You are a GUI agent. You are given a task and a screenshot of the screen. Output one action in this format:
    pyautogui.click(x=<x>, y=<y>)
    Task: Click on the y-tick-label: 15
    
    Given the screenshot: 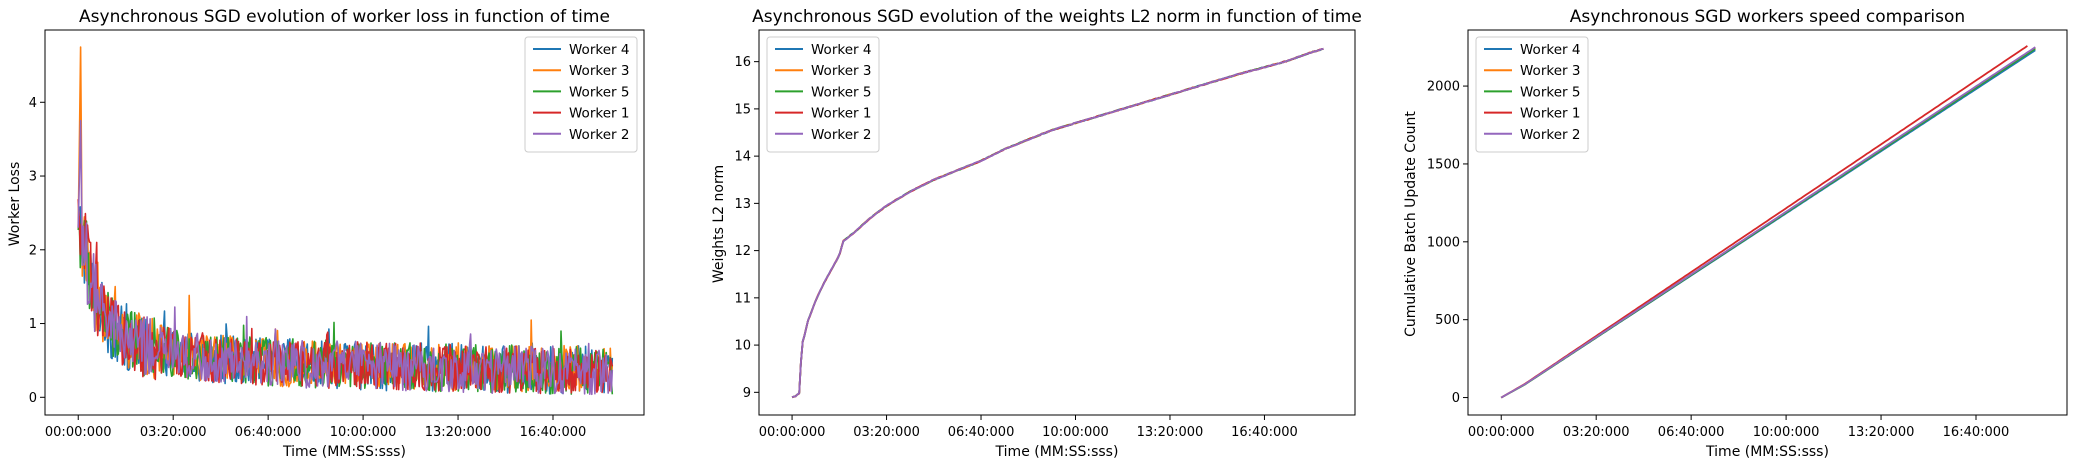 What is the action you would take?
    pyautogui.click(x=742, y=109)
    